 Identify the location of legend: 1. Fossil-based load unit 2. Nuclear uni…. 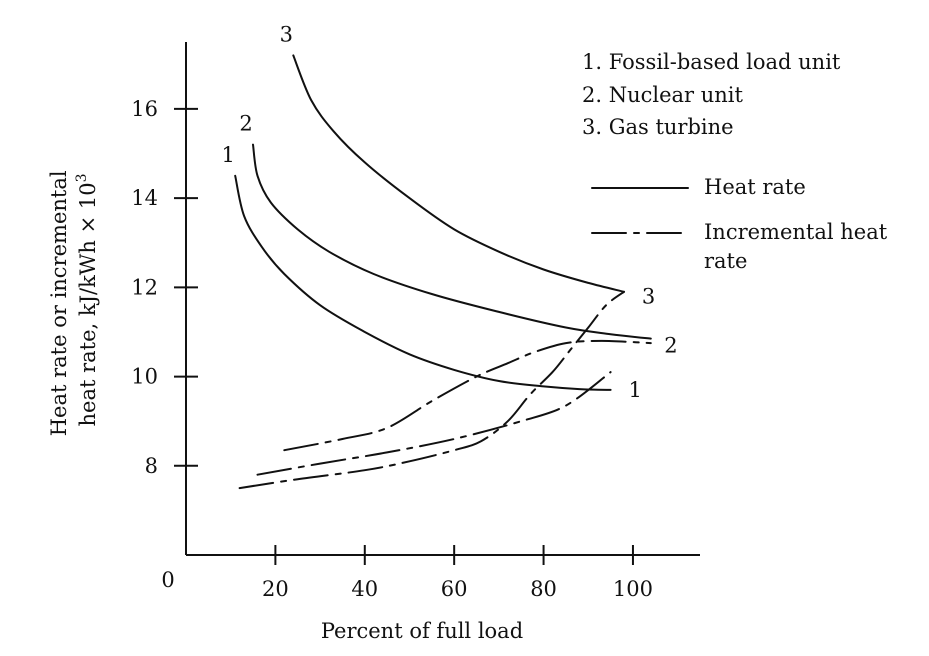
(735, 161).